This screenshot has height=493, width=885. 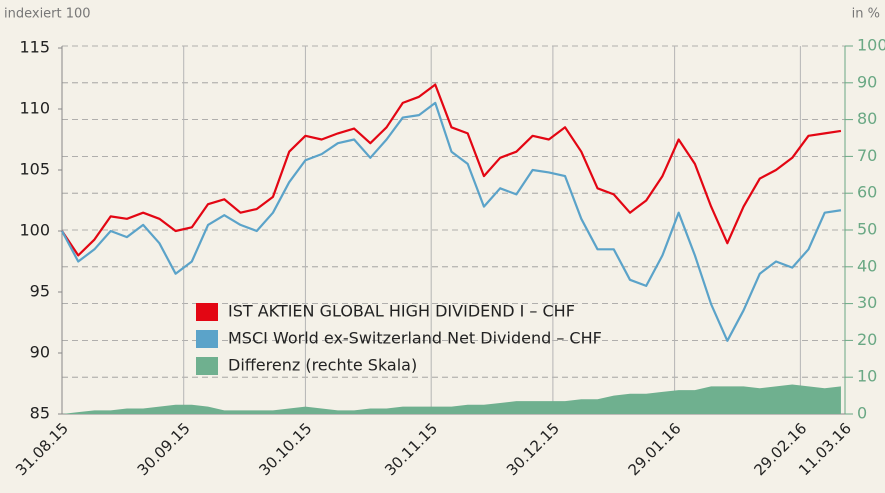 I want to click on y2-tick-label: 40, so click(x=867, y=265).